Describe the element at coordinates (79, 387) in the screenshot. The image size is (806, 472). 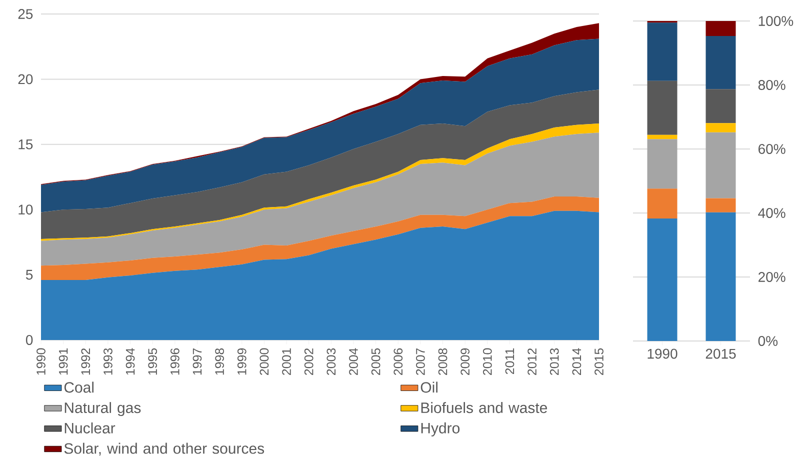
I see `legend-label: Coal` at that location.